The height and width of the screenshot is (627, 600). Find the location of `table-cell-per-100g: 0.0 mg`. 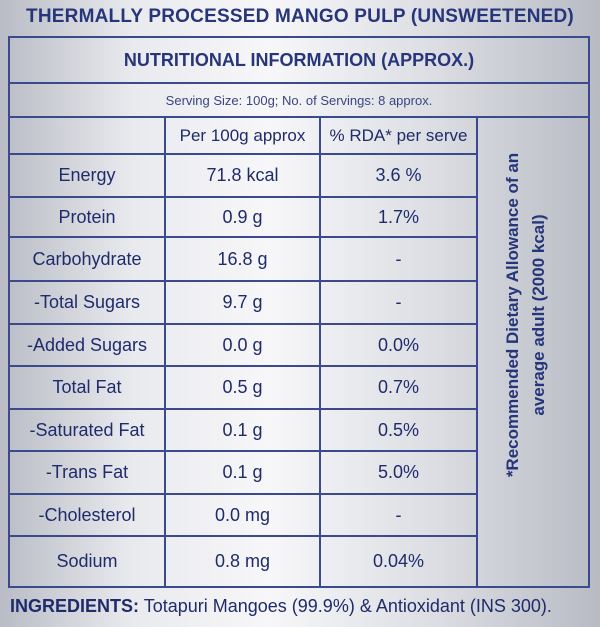

table-cell-per-100g: 0.0 mg is located at coordinates (242, 514).